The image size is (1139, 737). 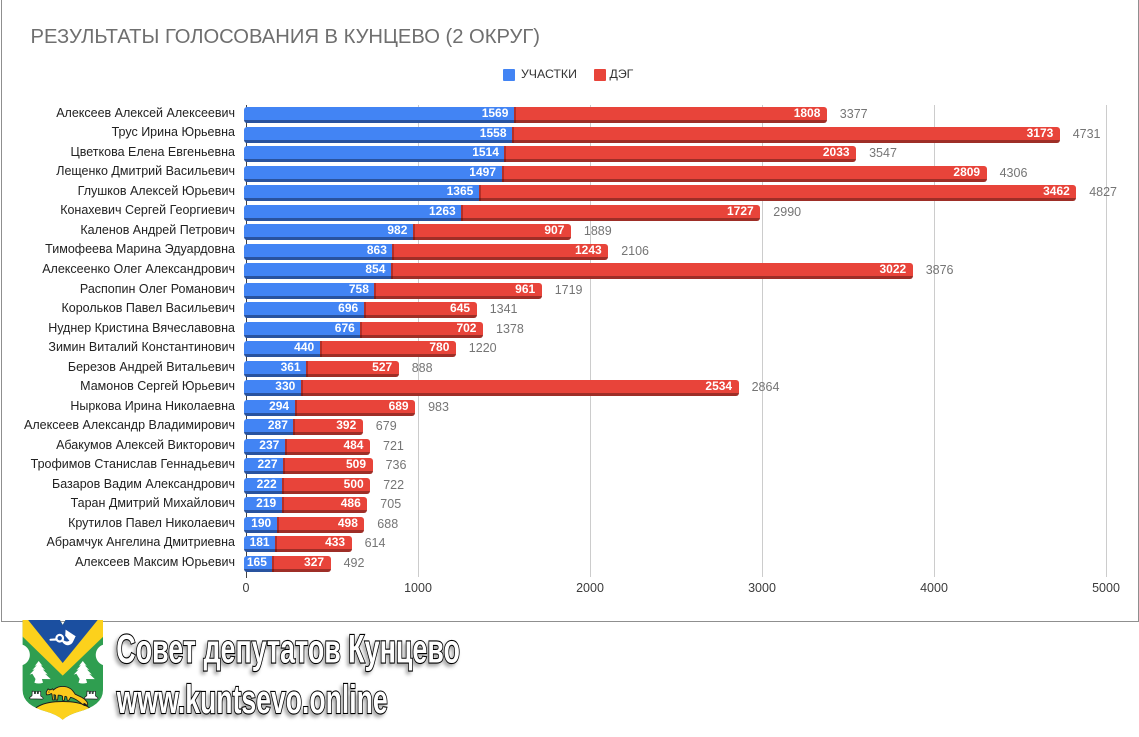 What do you see at coordinates (288, 649) in the screenshot?
I see `svg-text: Совет депутатов Кунцево` at bounding box center [288, 649].